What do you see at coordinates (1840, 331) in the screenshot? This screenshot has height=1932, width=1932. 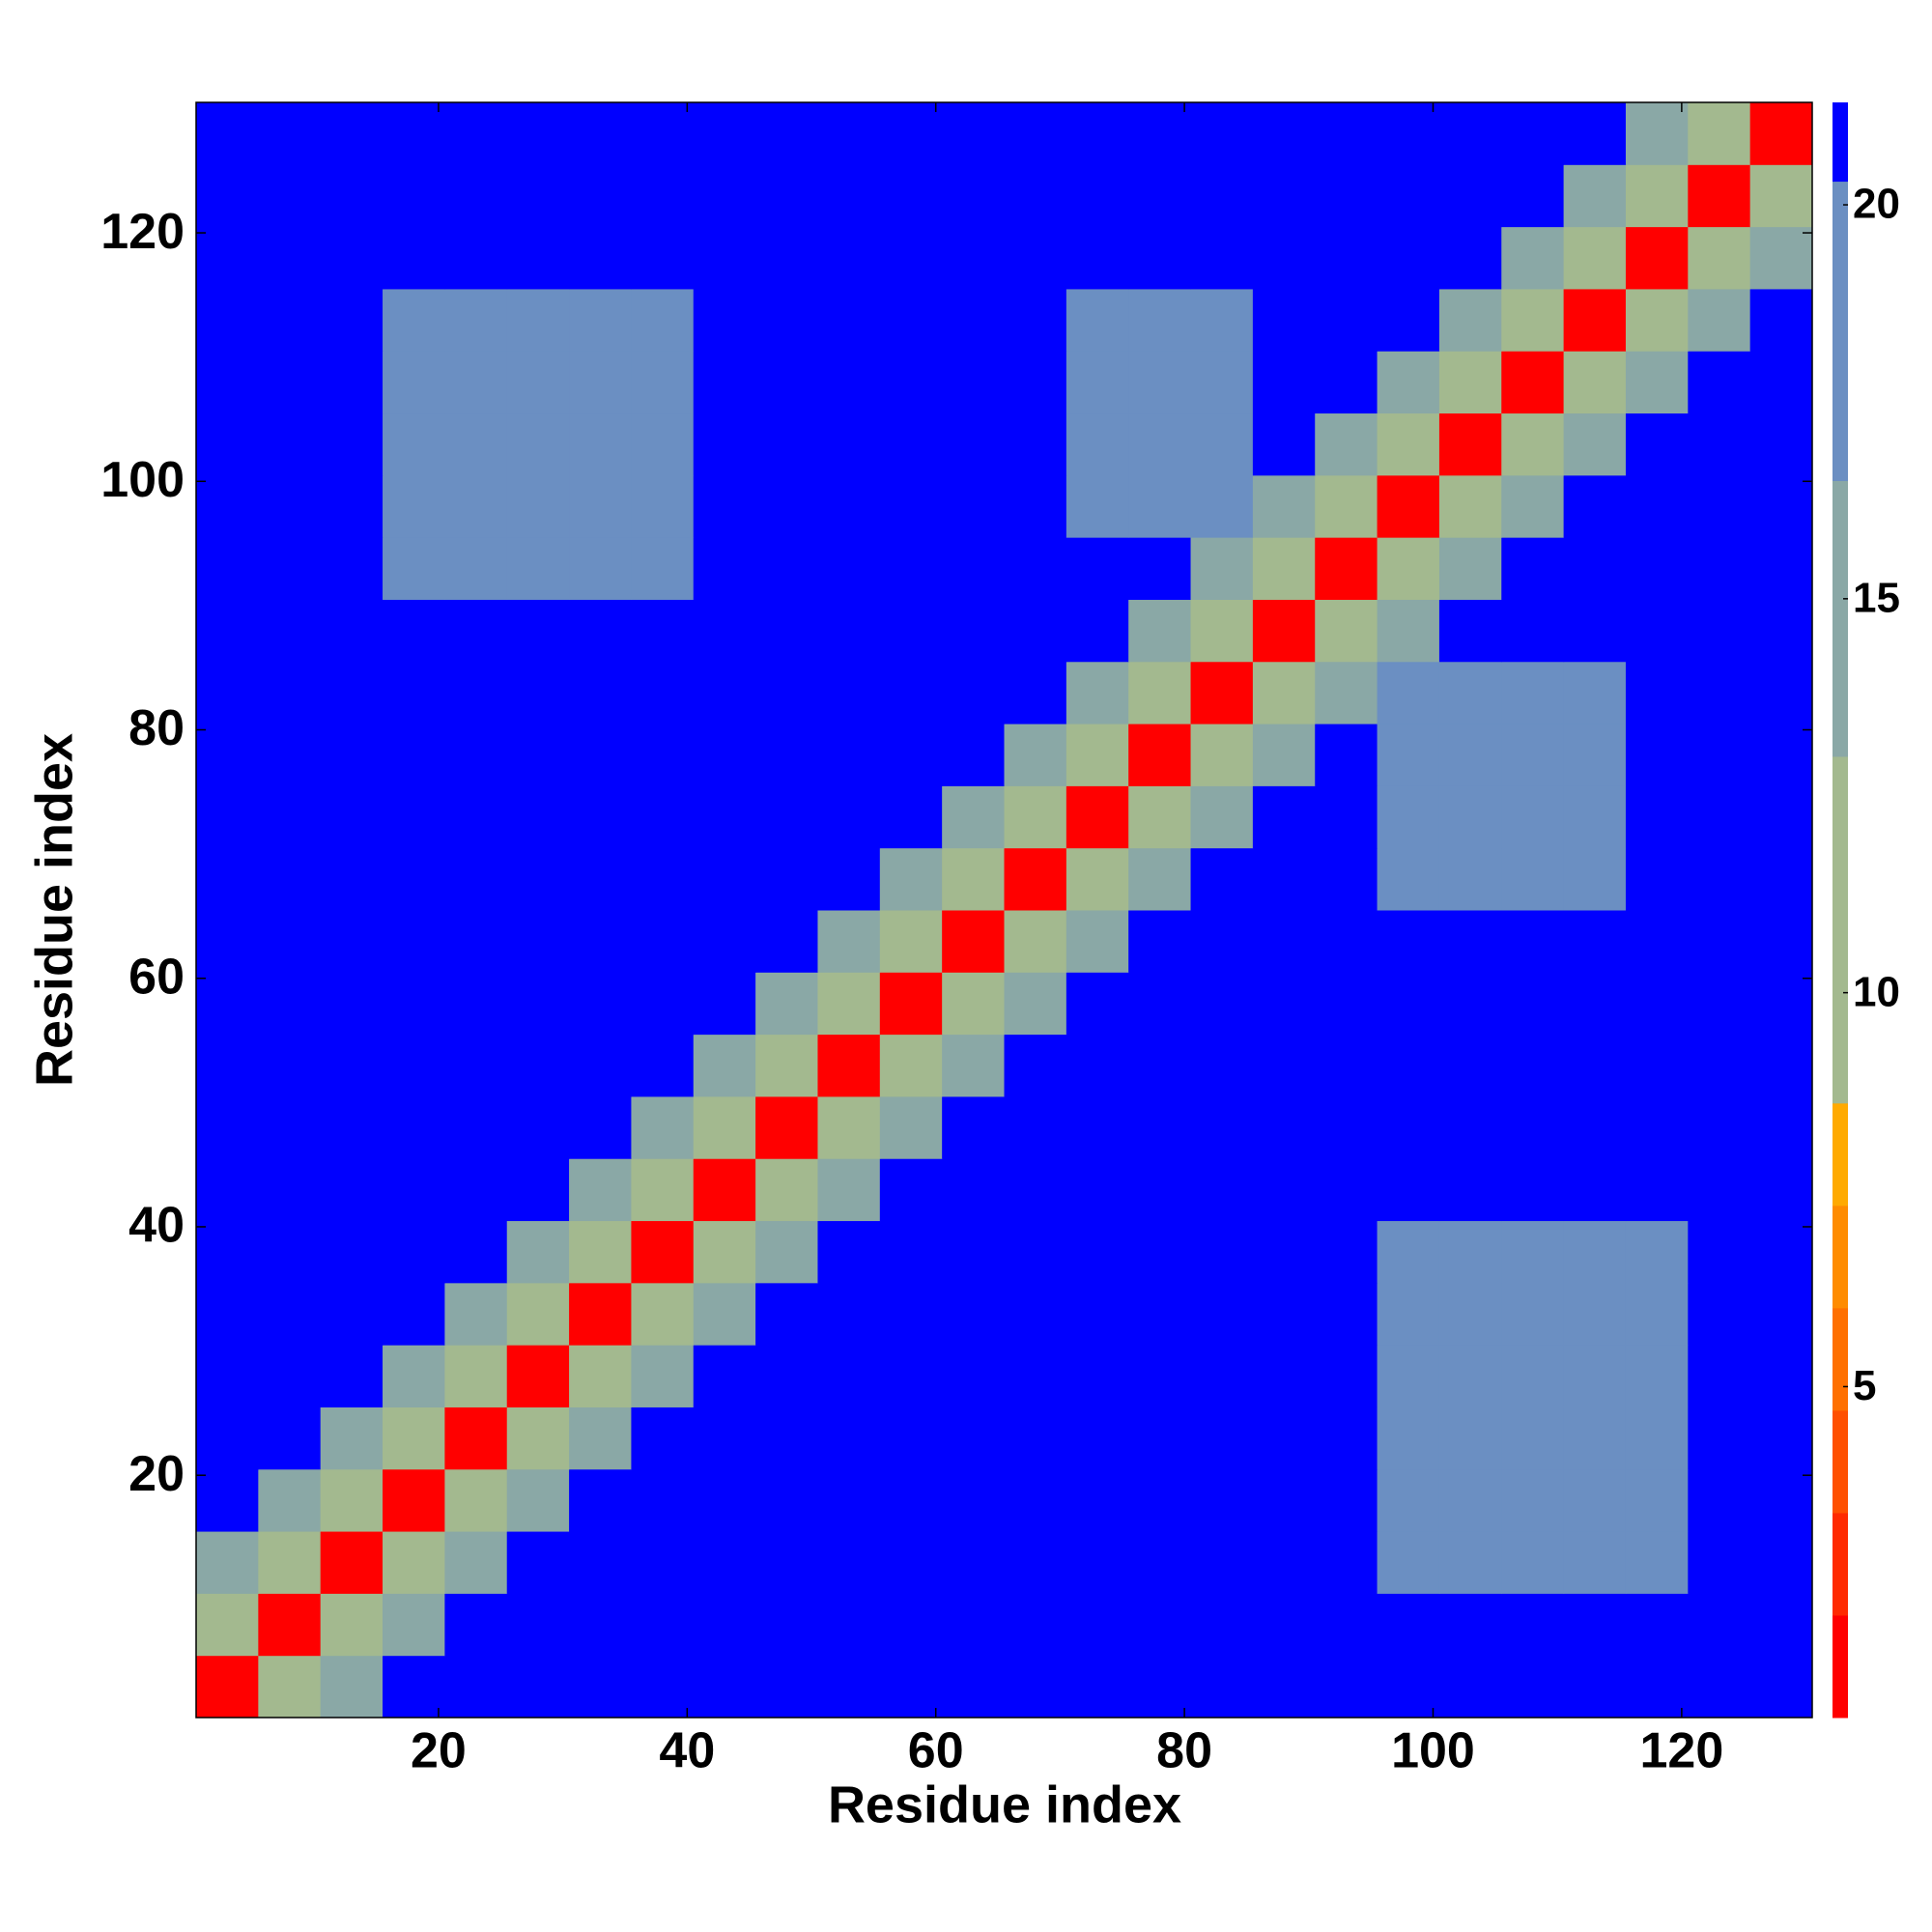 I see `colorbar-band` at bounding box center [1840, 331].